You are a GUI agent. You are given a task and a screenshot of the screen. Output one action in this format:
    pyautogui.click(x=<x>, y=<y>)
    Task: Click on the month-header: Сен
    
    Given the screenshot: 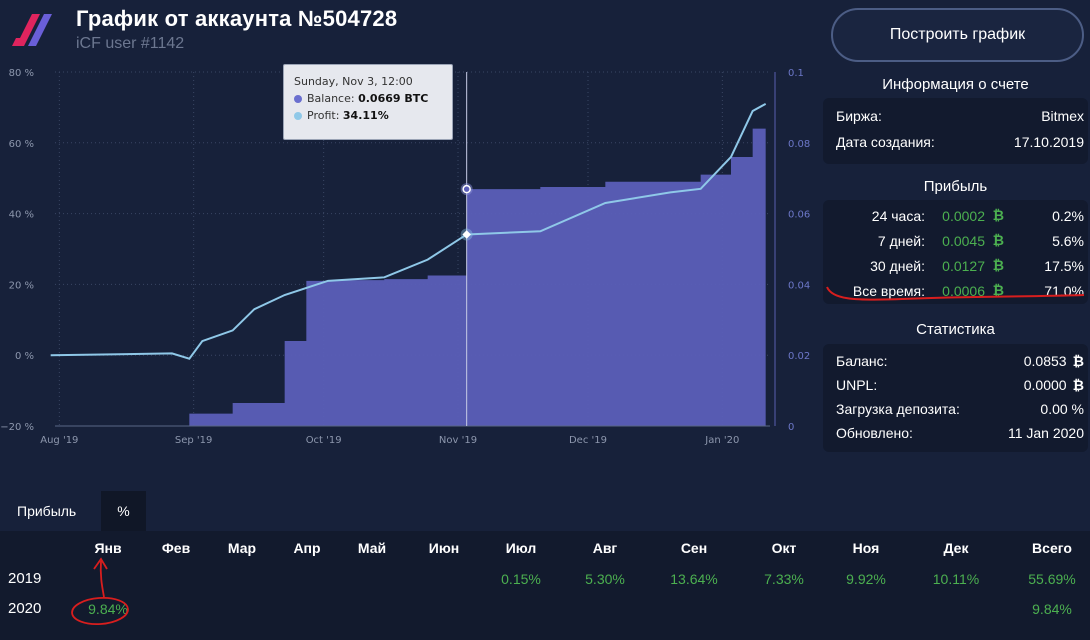 What is the action you would take?
    pyautogui.click(x=694, y=548)
    